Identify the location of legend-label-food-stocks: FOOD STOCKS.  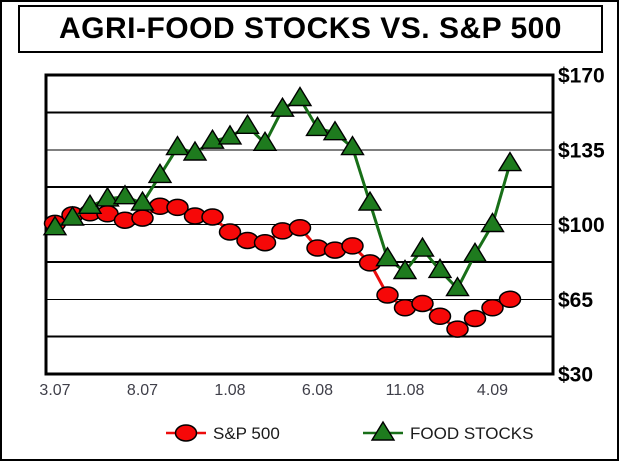
(471, 433).